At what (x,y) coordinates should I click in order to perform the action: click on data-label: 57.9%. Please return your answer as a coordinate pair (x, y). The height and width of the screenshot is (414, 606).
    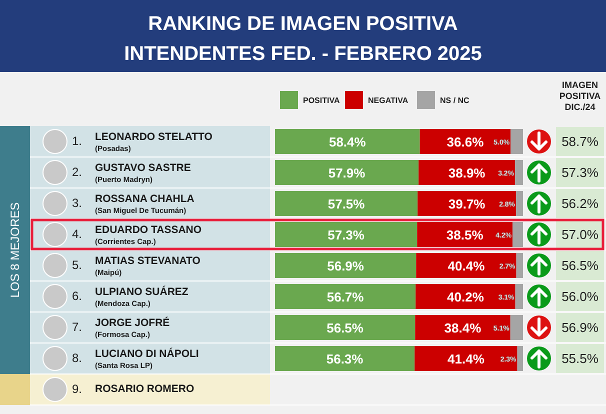
    Looking at the image, I should click on (347, 173).